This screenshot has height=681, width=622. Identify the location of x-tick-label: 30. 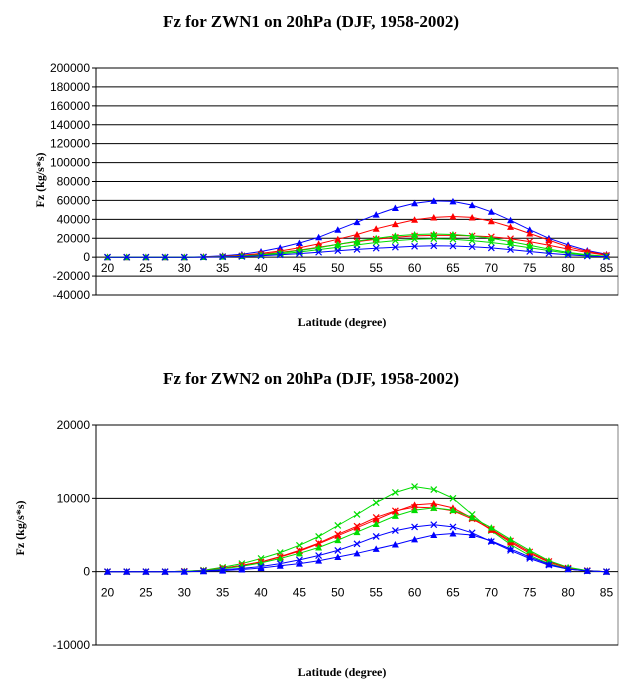
(185, 593).